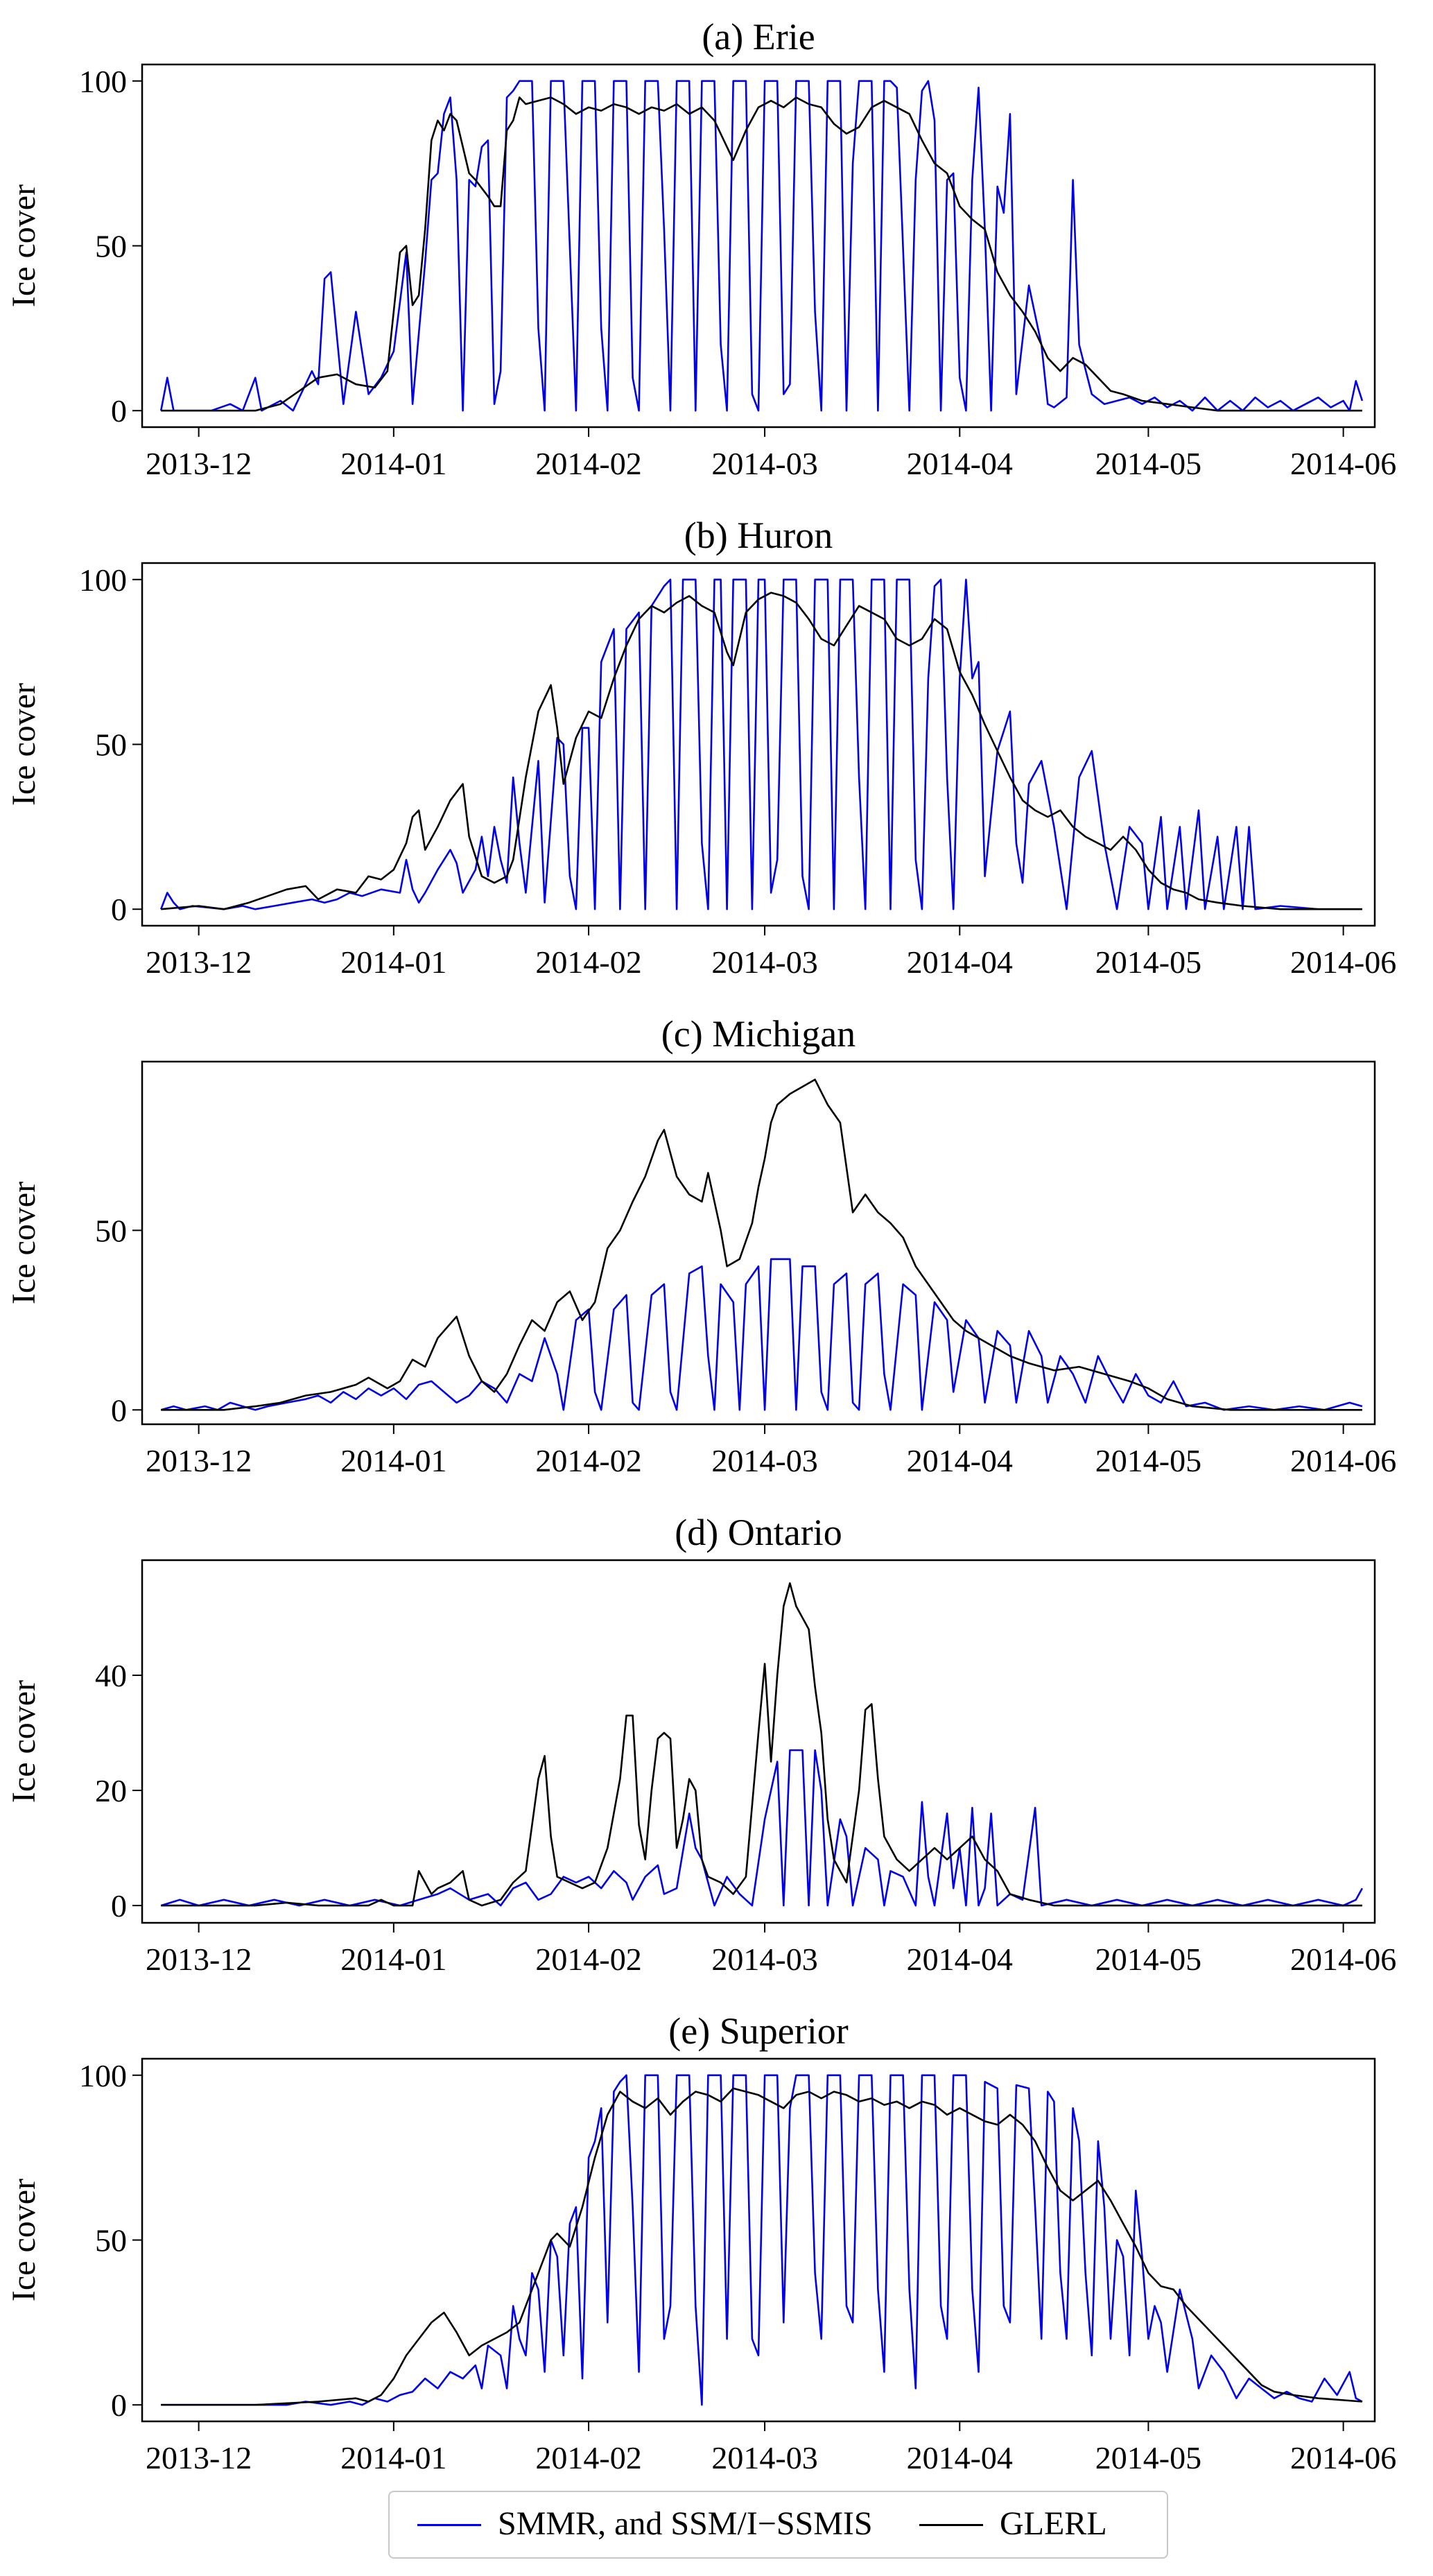 This screenshot has height=2576, width=1433. I want to click on legend-glerl-label: GLERL, so click(1053, 2523).